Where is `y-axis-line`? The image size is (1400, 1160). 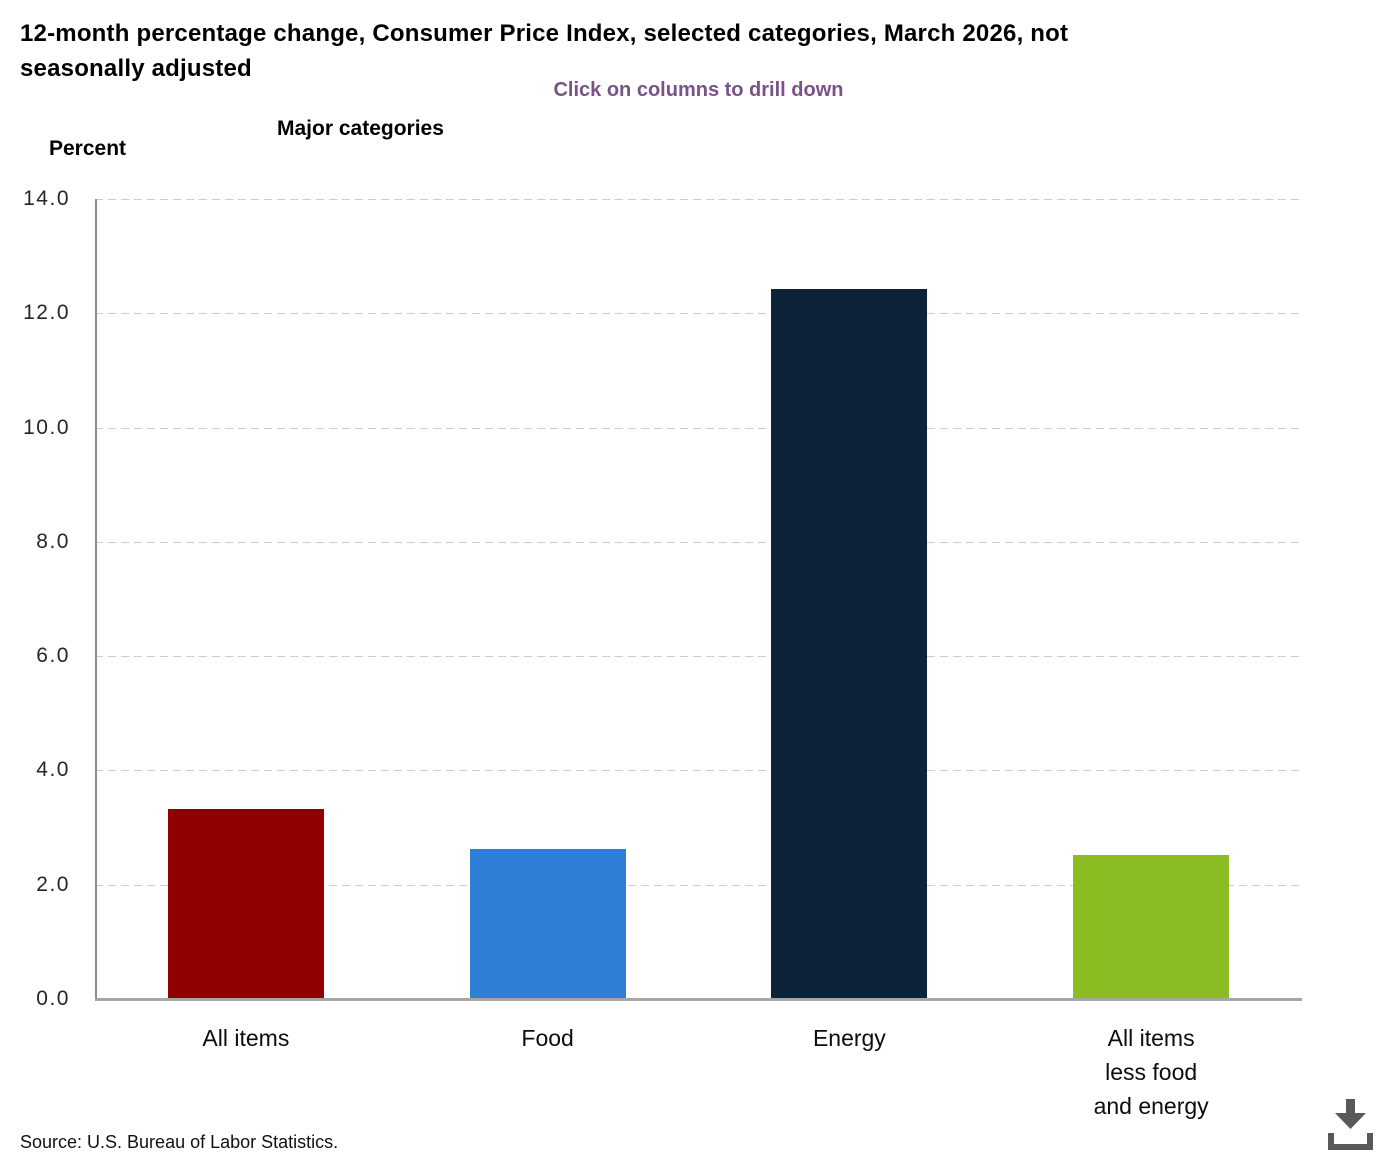 y-axis-line is located at coordinates (96, 599).